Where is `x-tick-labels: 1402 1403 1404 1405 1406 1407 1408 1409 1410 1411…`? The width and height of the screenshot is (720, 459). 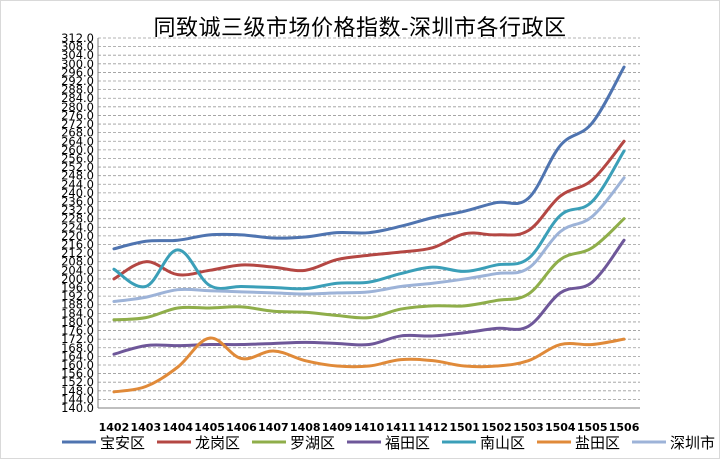
x-tick-labels: 1402 1403 1404 1405 1406 1407 1408 1409 1410 1411… is located at coordinates (369, 427).